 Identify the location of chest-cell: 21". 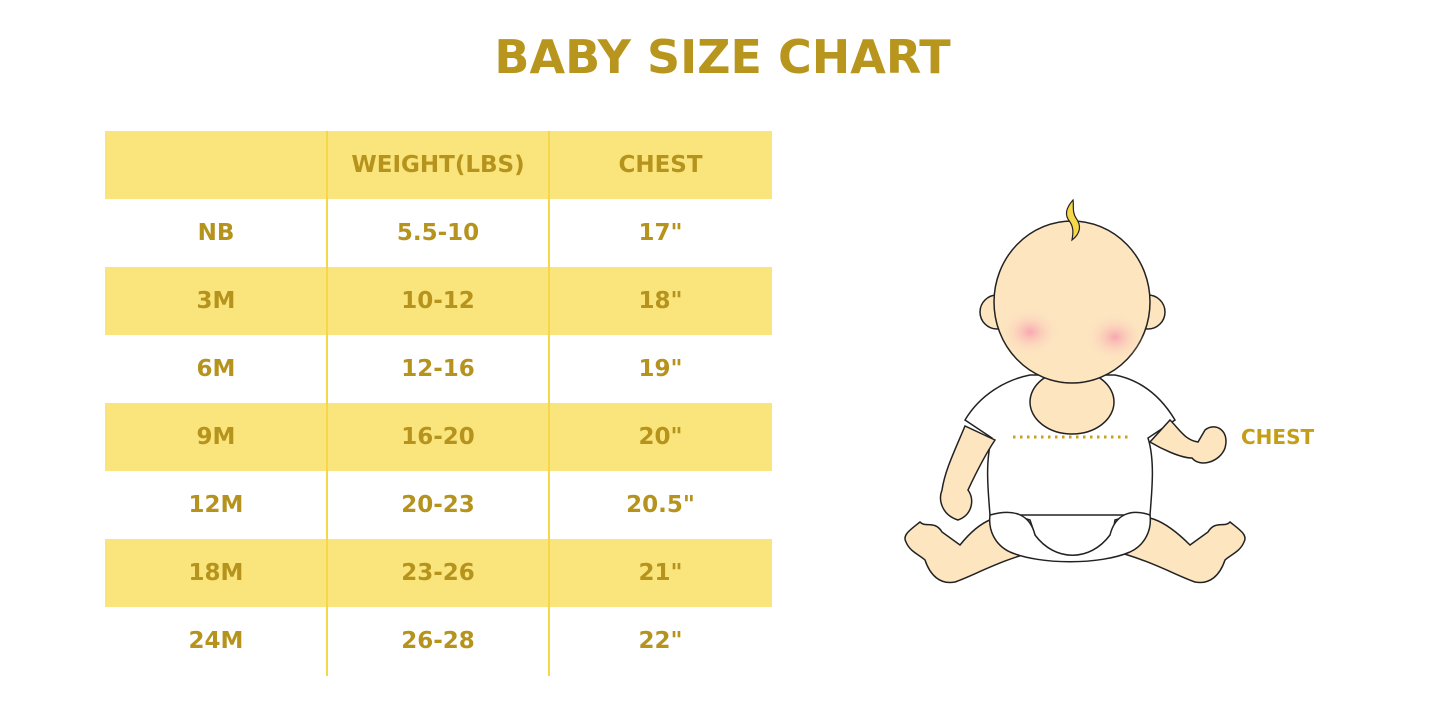
(660, 573).